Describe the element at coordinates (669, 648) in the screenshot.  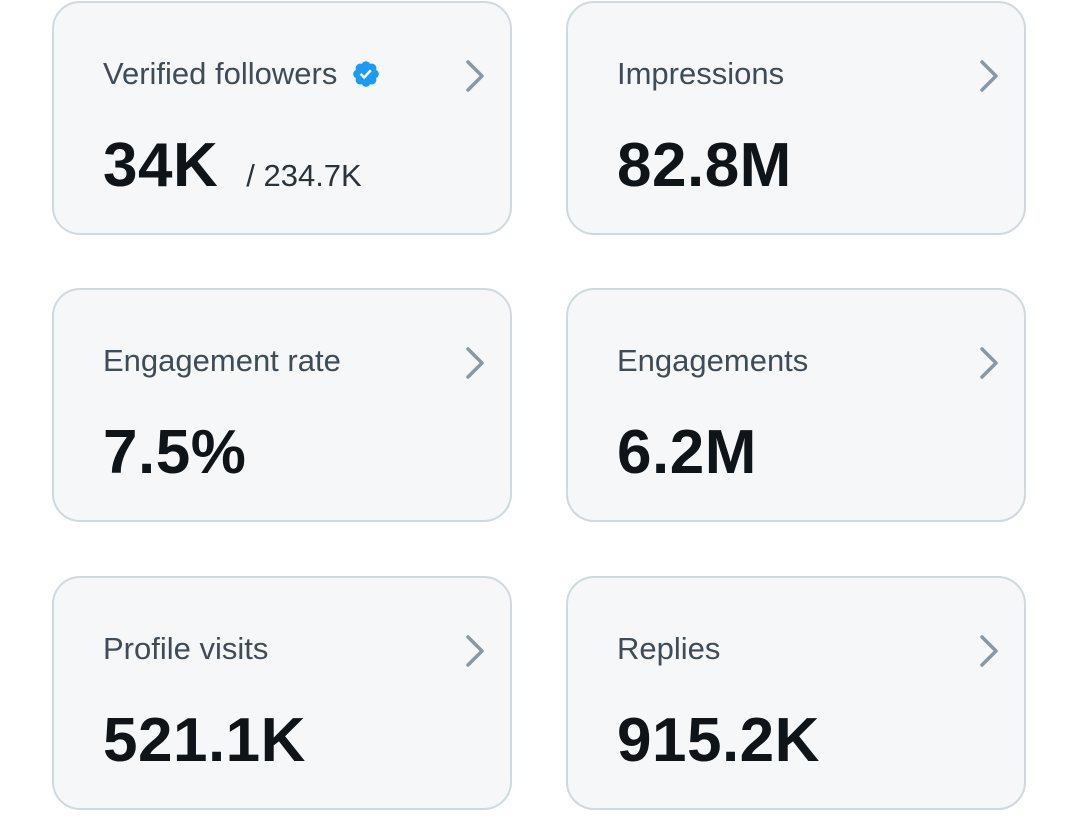
I see `stat-label: Replies` at that location.